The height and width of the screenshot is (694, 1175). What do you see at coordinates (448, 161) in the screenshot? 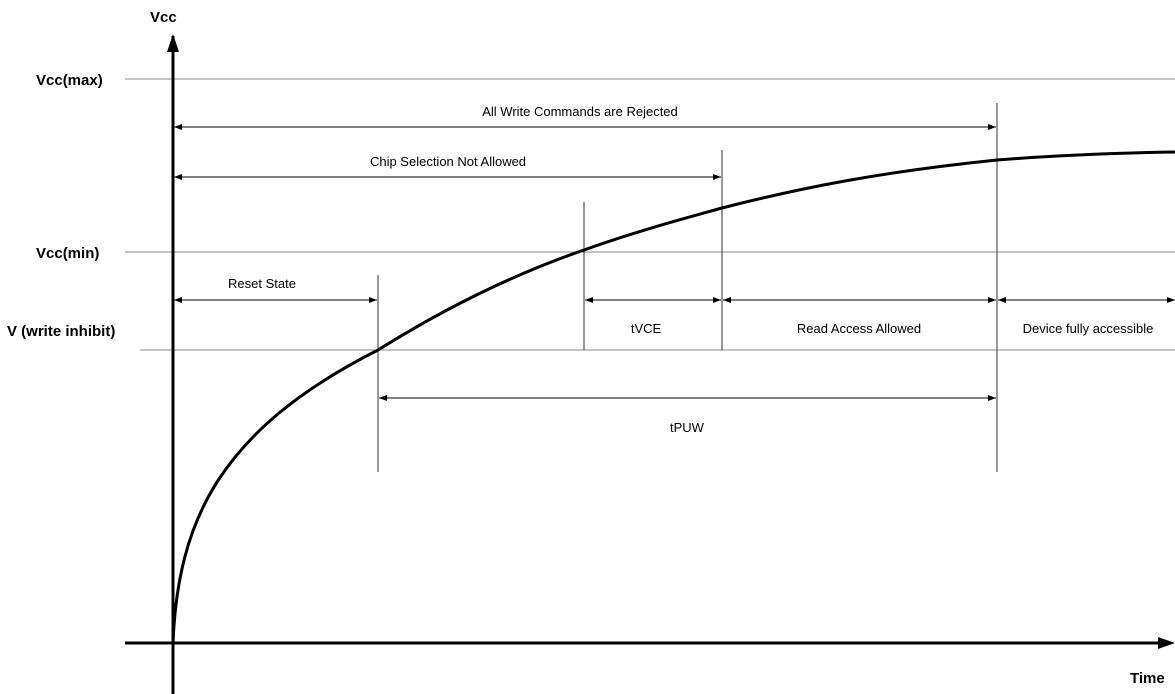
I see `chip-selection-not-allowed-label: Chip Selection Not Allowed` at bounding box center [448, 161].